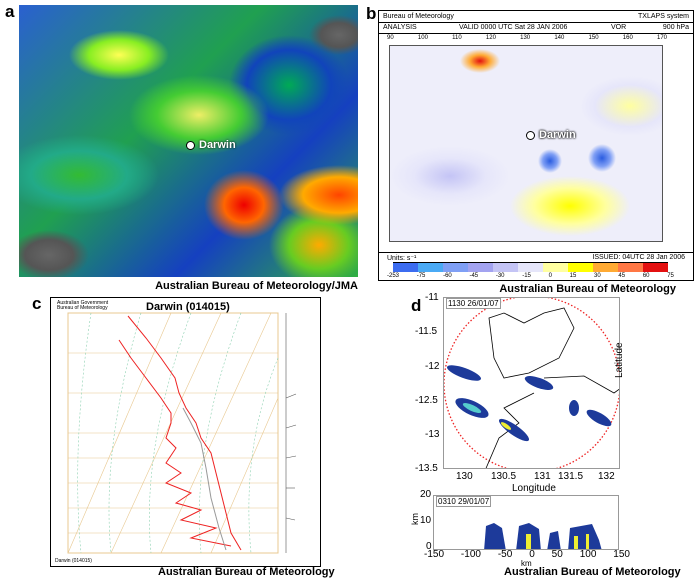  I want to click on x-tick: 130, so click(464, 476).